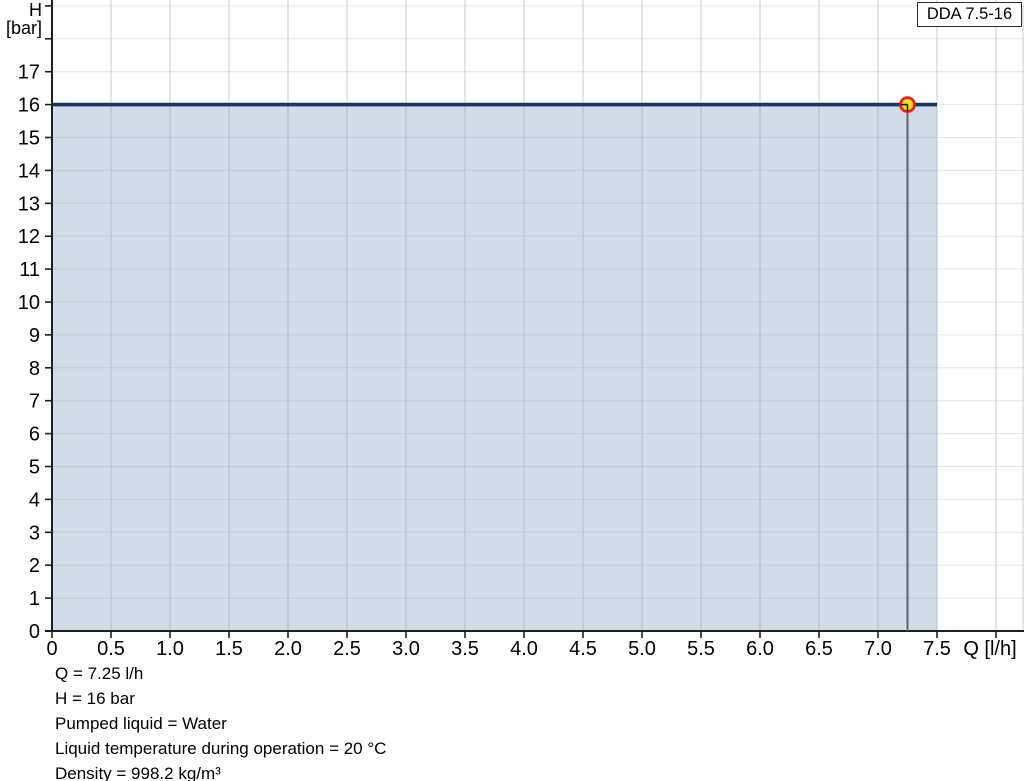 The height and width of the screenshot is (781, 1024). What do you see at coordinates (937, 649) in the screenshot?
I see `x-tick-label: 7.5` at bounding box center [937, 649].